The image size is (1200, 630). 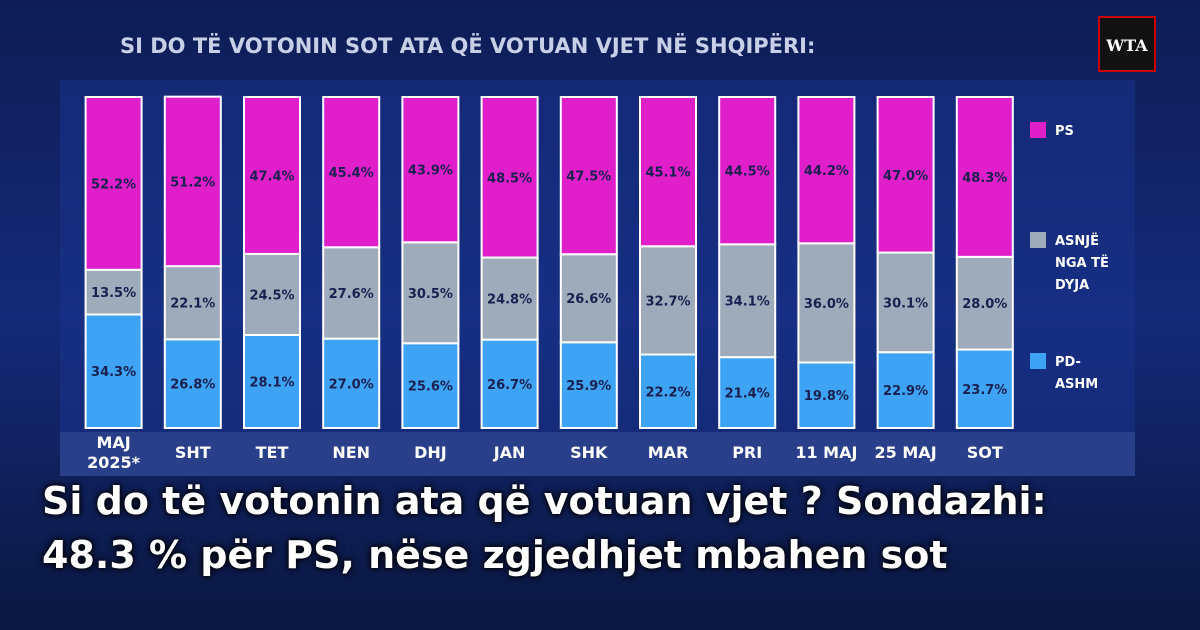 I want to click on x-tick-label: MAR, so click(x=668, y=452).